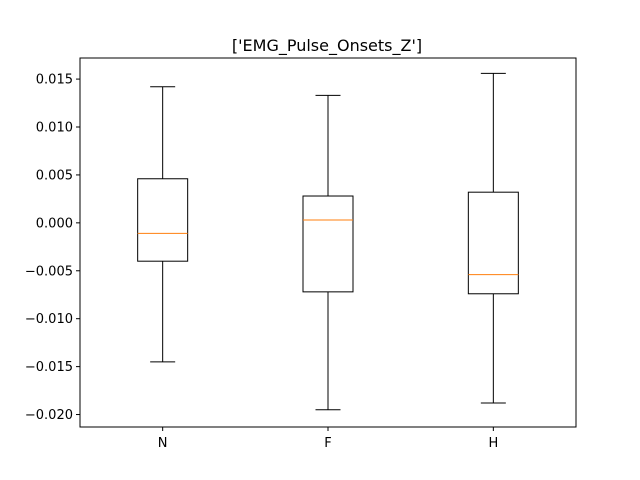 This screenshot has height=480, width=640. I want to click on x-tick-label: H, so click(493, 443).